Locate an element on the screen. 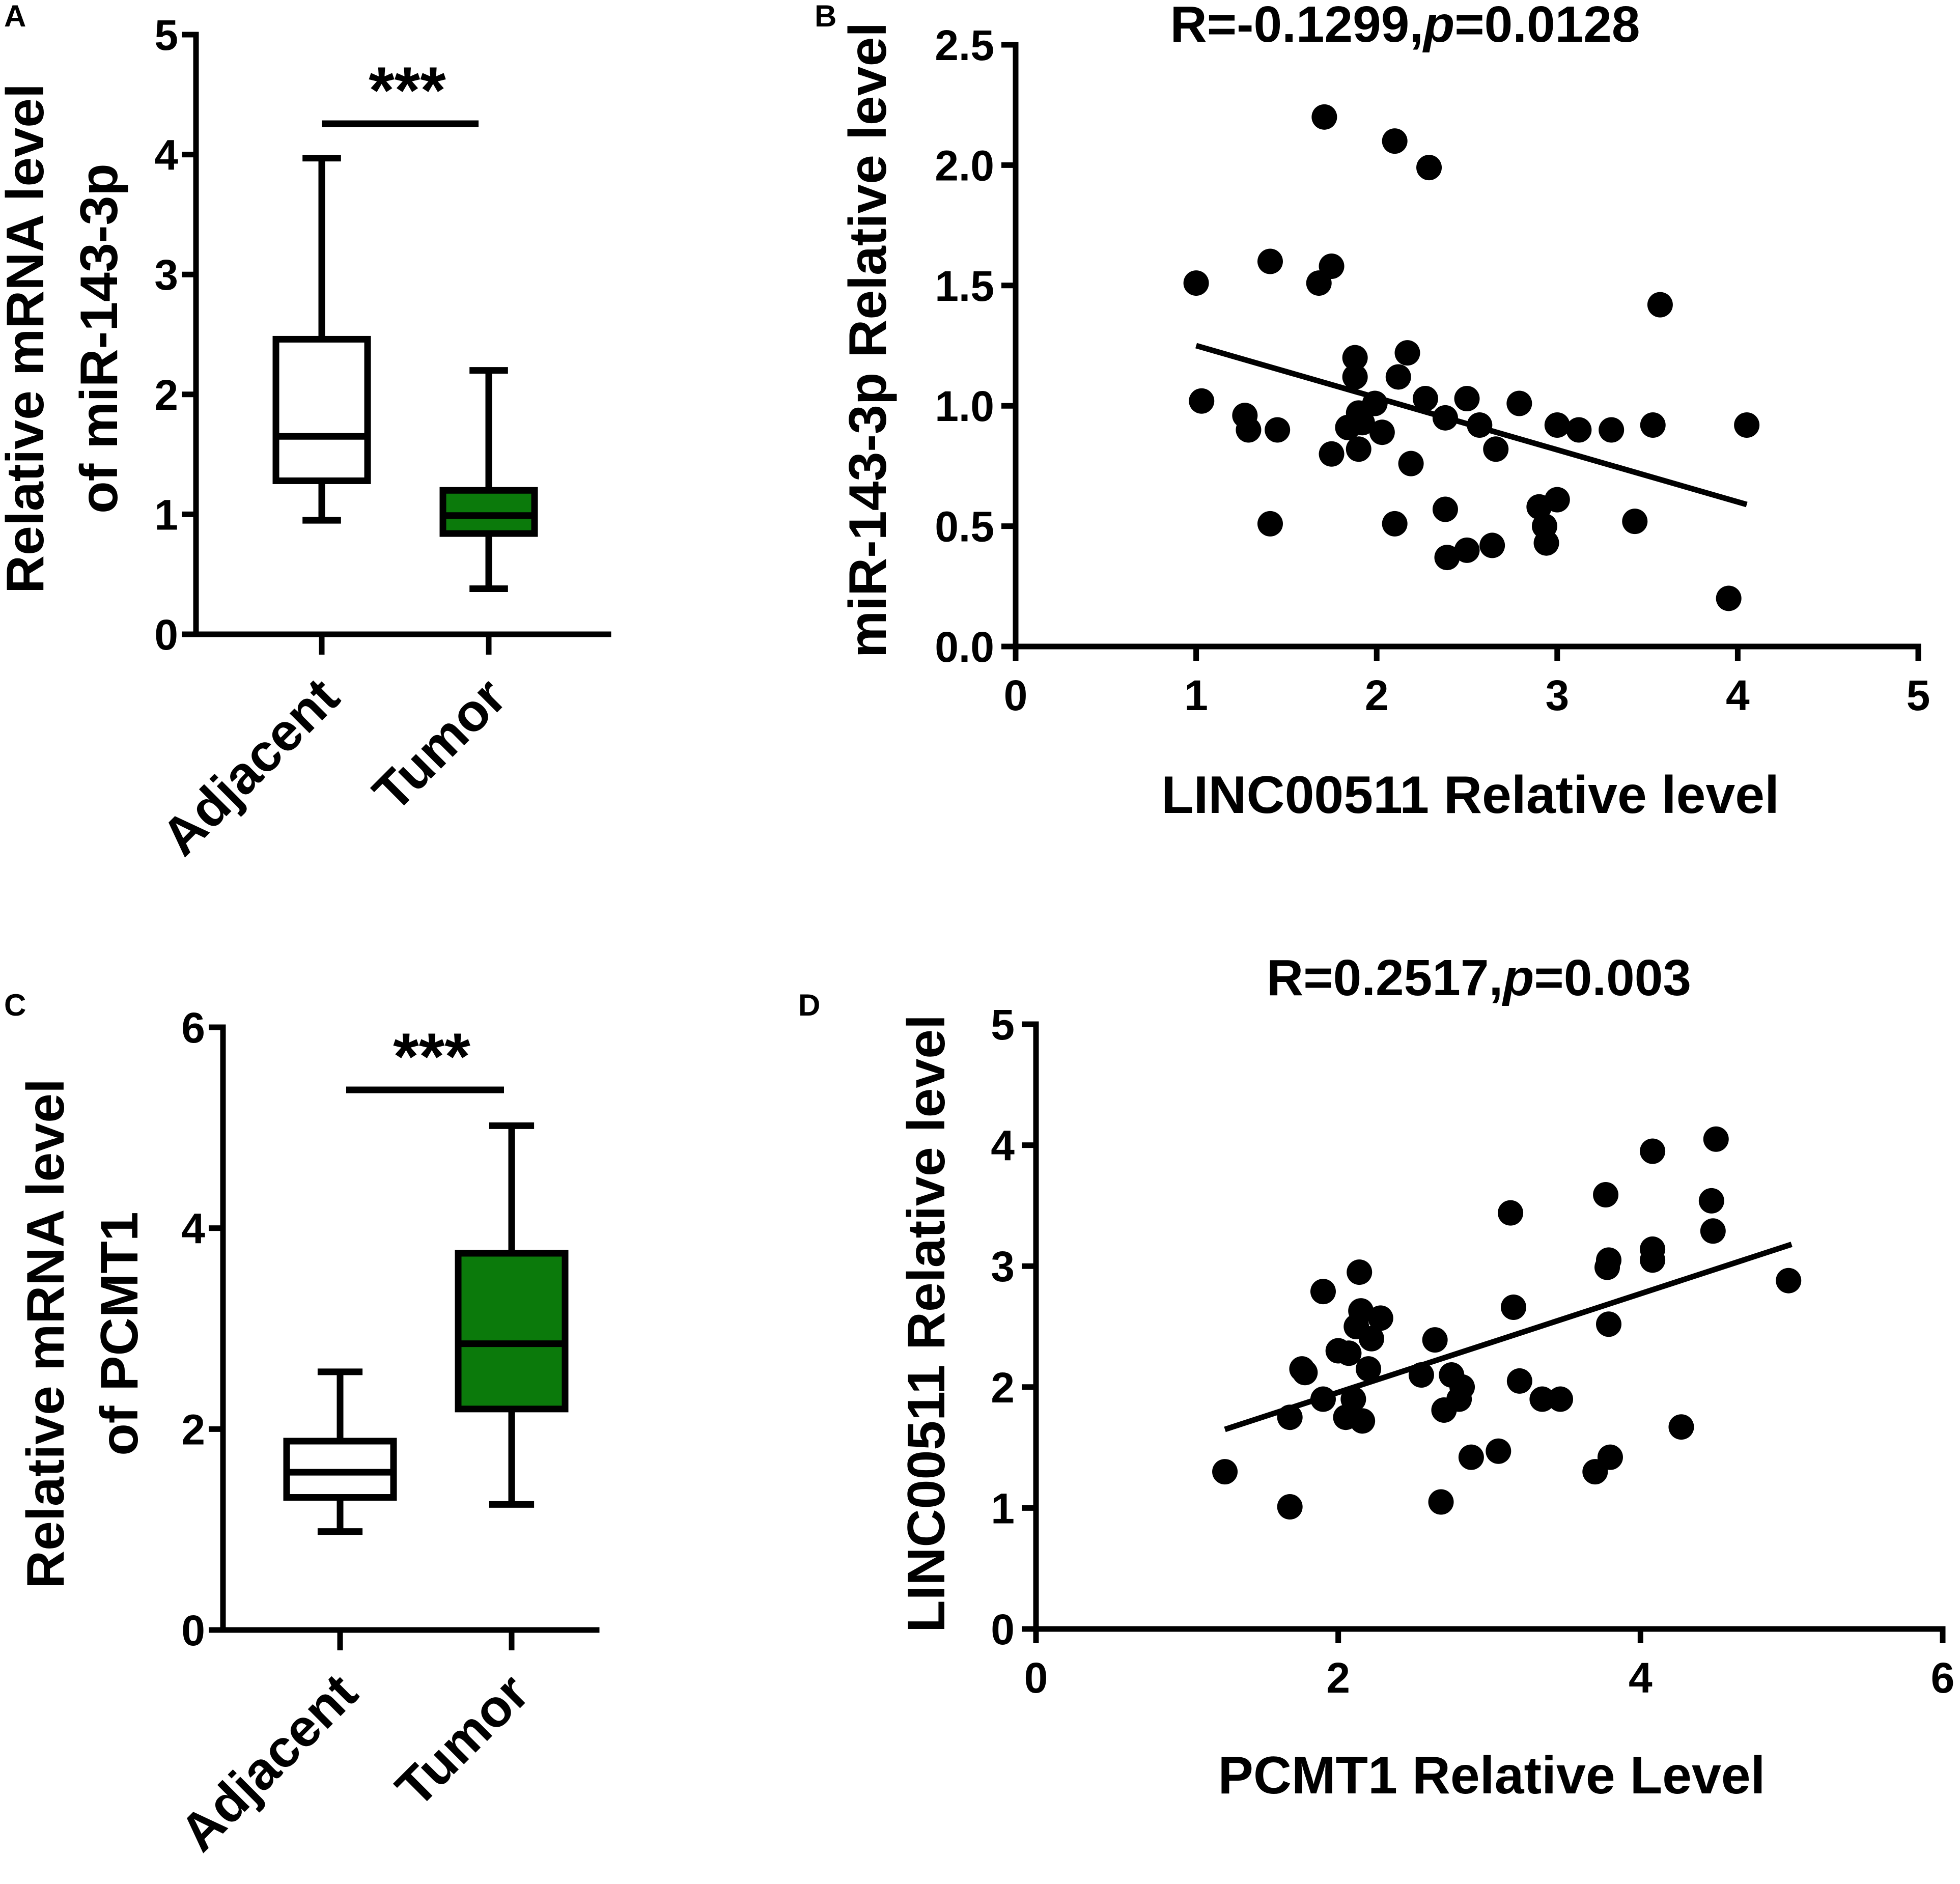  panel-a-ylabel-line2: of miR-143-3p is located at coordinates (99, 338).